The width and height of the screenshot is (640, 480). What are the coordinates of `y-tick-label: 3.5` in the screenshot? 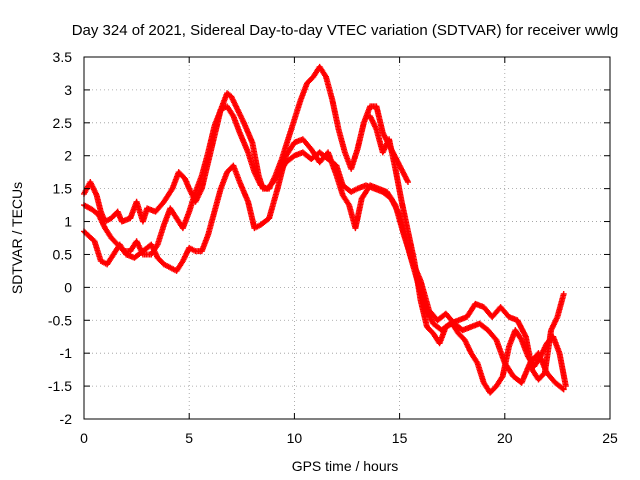 It's located at (63, 57).